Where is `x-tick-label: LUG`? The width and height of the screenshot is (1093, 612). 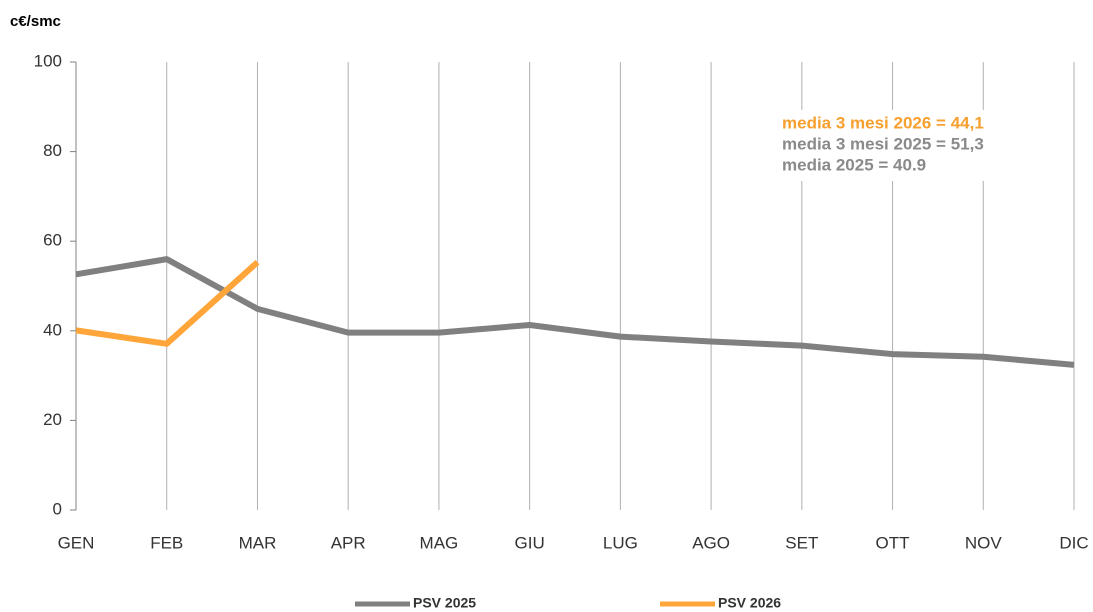
x-tick-label: LUG is located at coordinates (620, 542).